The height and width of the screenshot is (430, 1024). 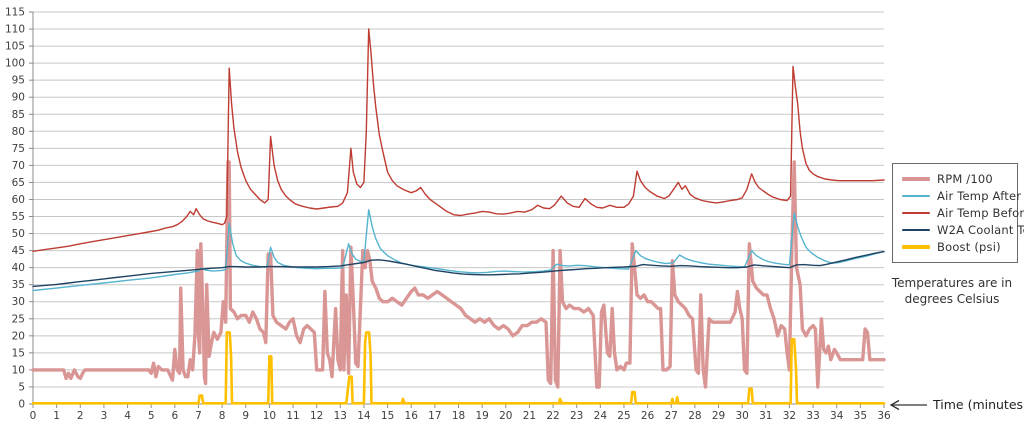 I want to click on x-tick-label: 11, so click(x=292, y=416).